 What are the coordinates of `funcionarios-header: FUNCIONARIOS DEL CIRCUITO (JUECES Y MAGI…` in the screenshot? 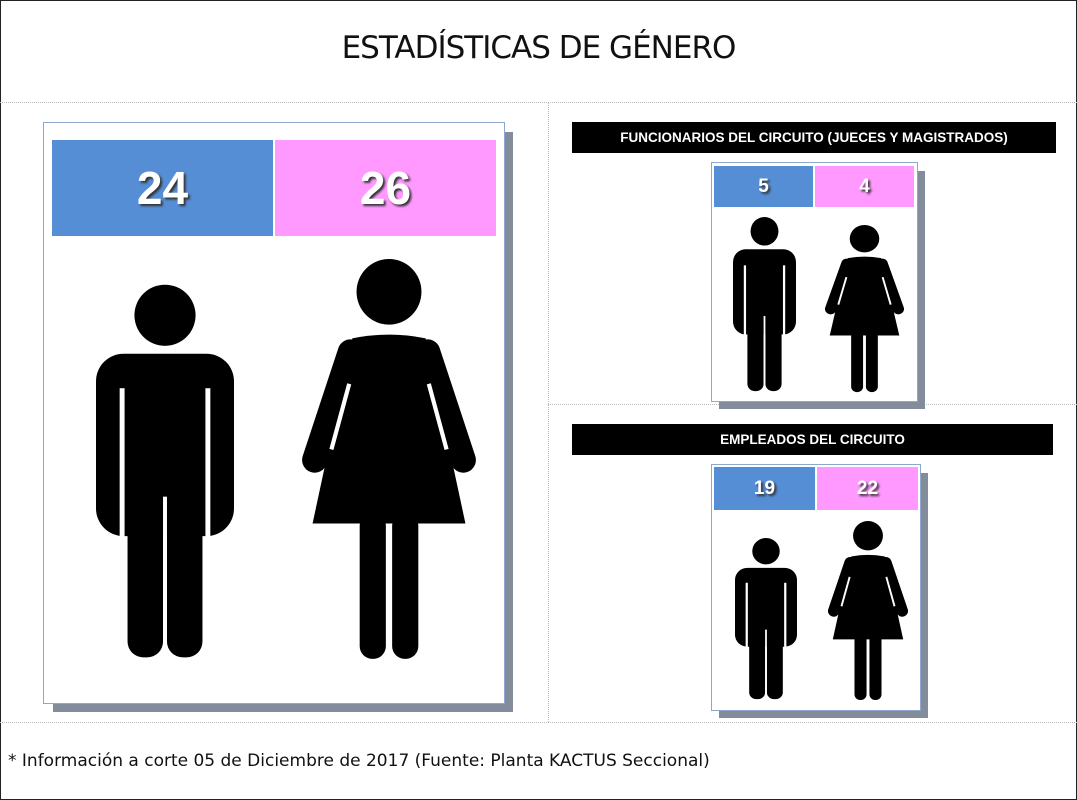 It's located at (814, 137).